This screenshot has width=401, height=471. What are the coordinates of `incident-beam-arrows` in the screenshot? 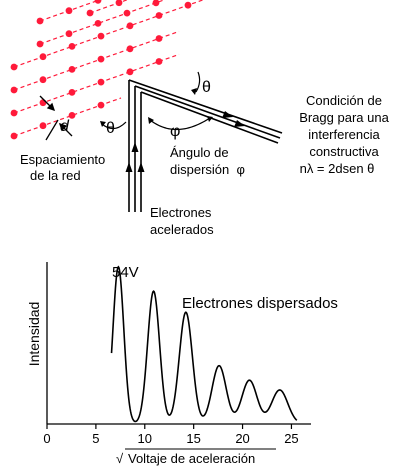 It's located at (135, 157).